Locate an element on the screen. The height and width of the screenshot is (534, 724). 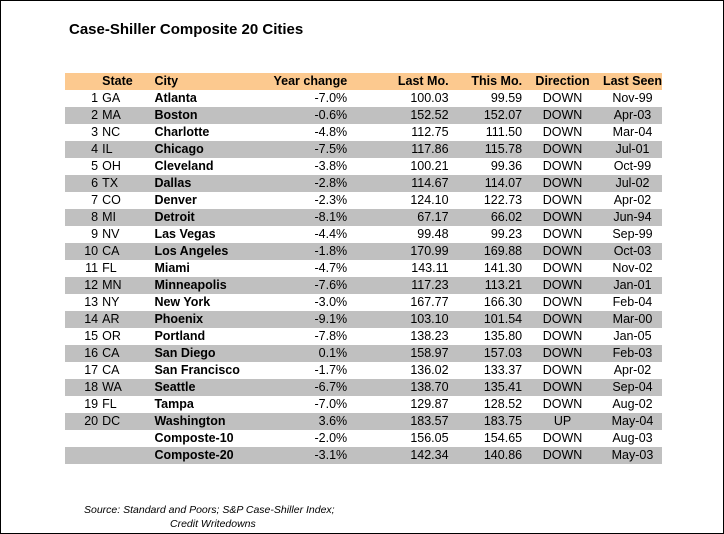
cell-last-month: 183.57 is located at coordinates (429, 421).